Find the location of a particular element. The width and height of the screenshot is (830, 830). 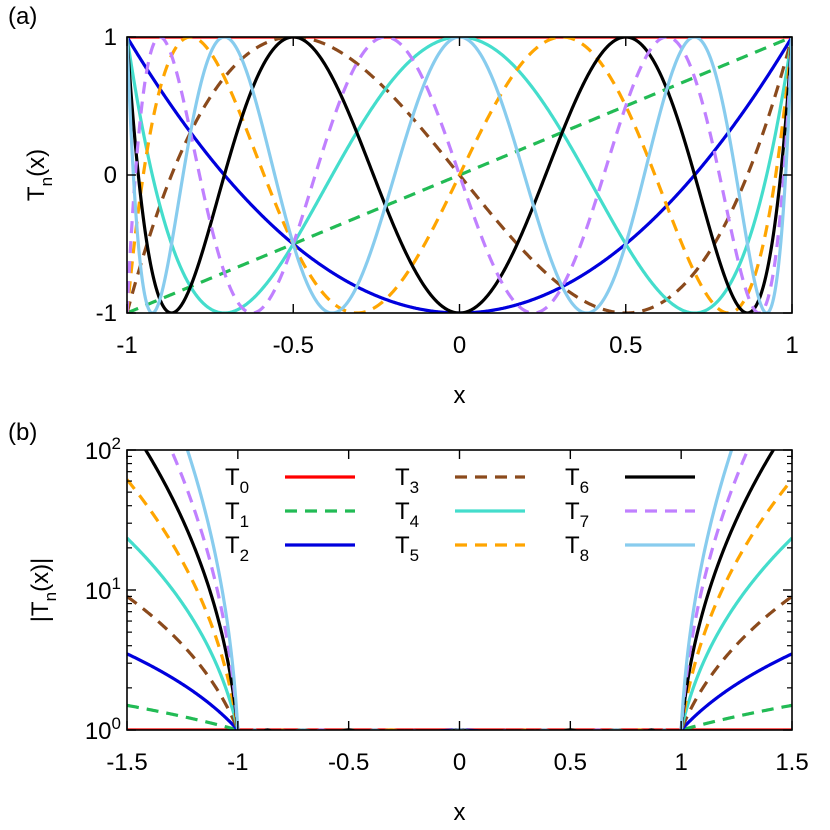

panel-label: (b) is located at coordinates (22, 432).